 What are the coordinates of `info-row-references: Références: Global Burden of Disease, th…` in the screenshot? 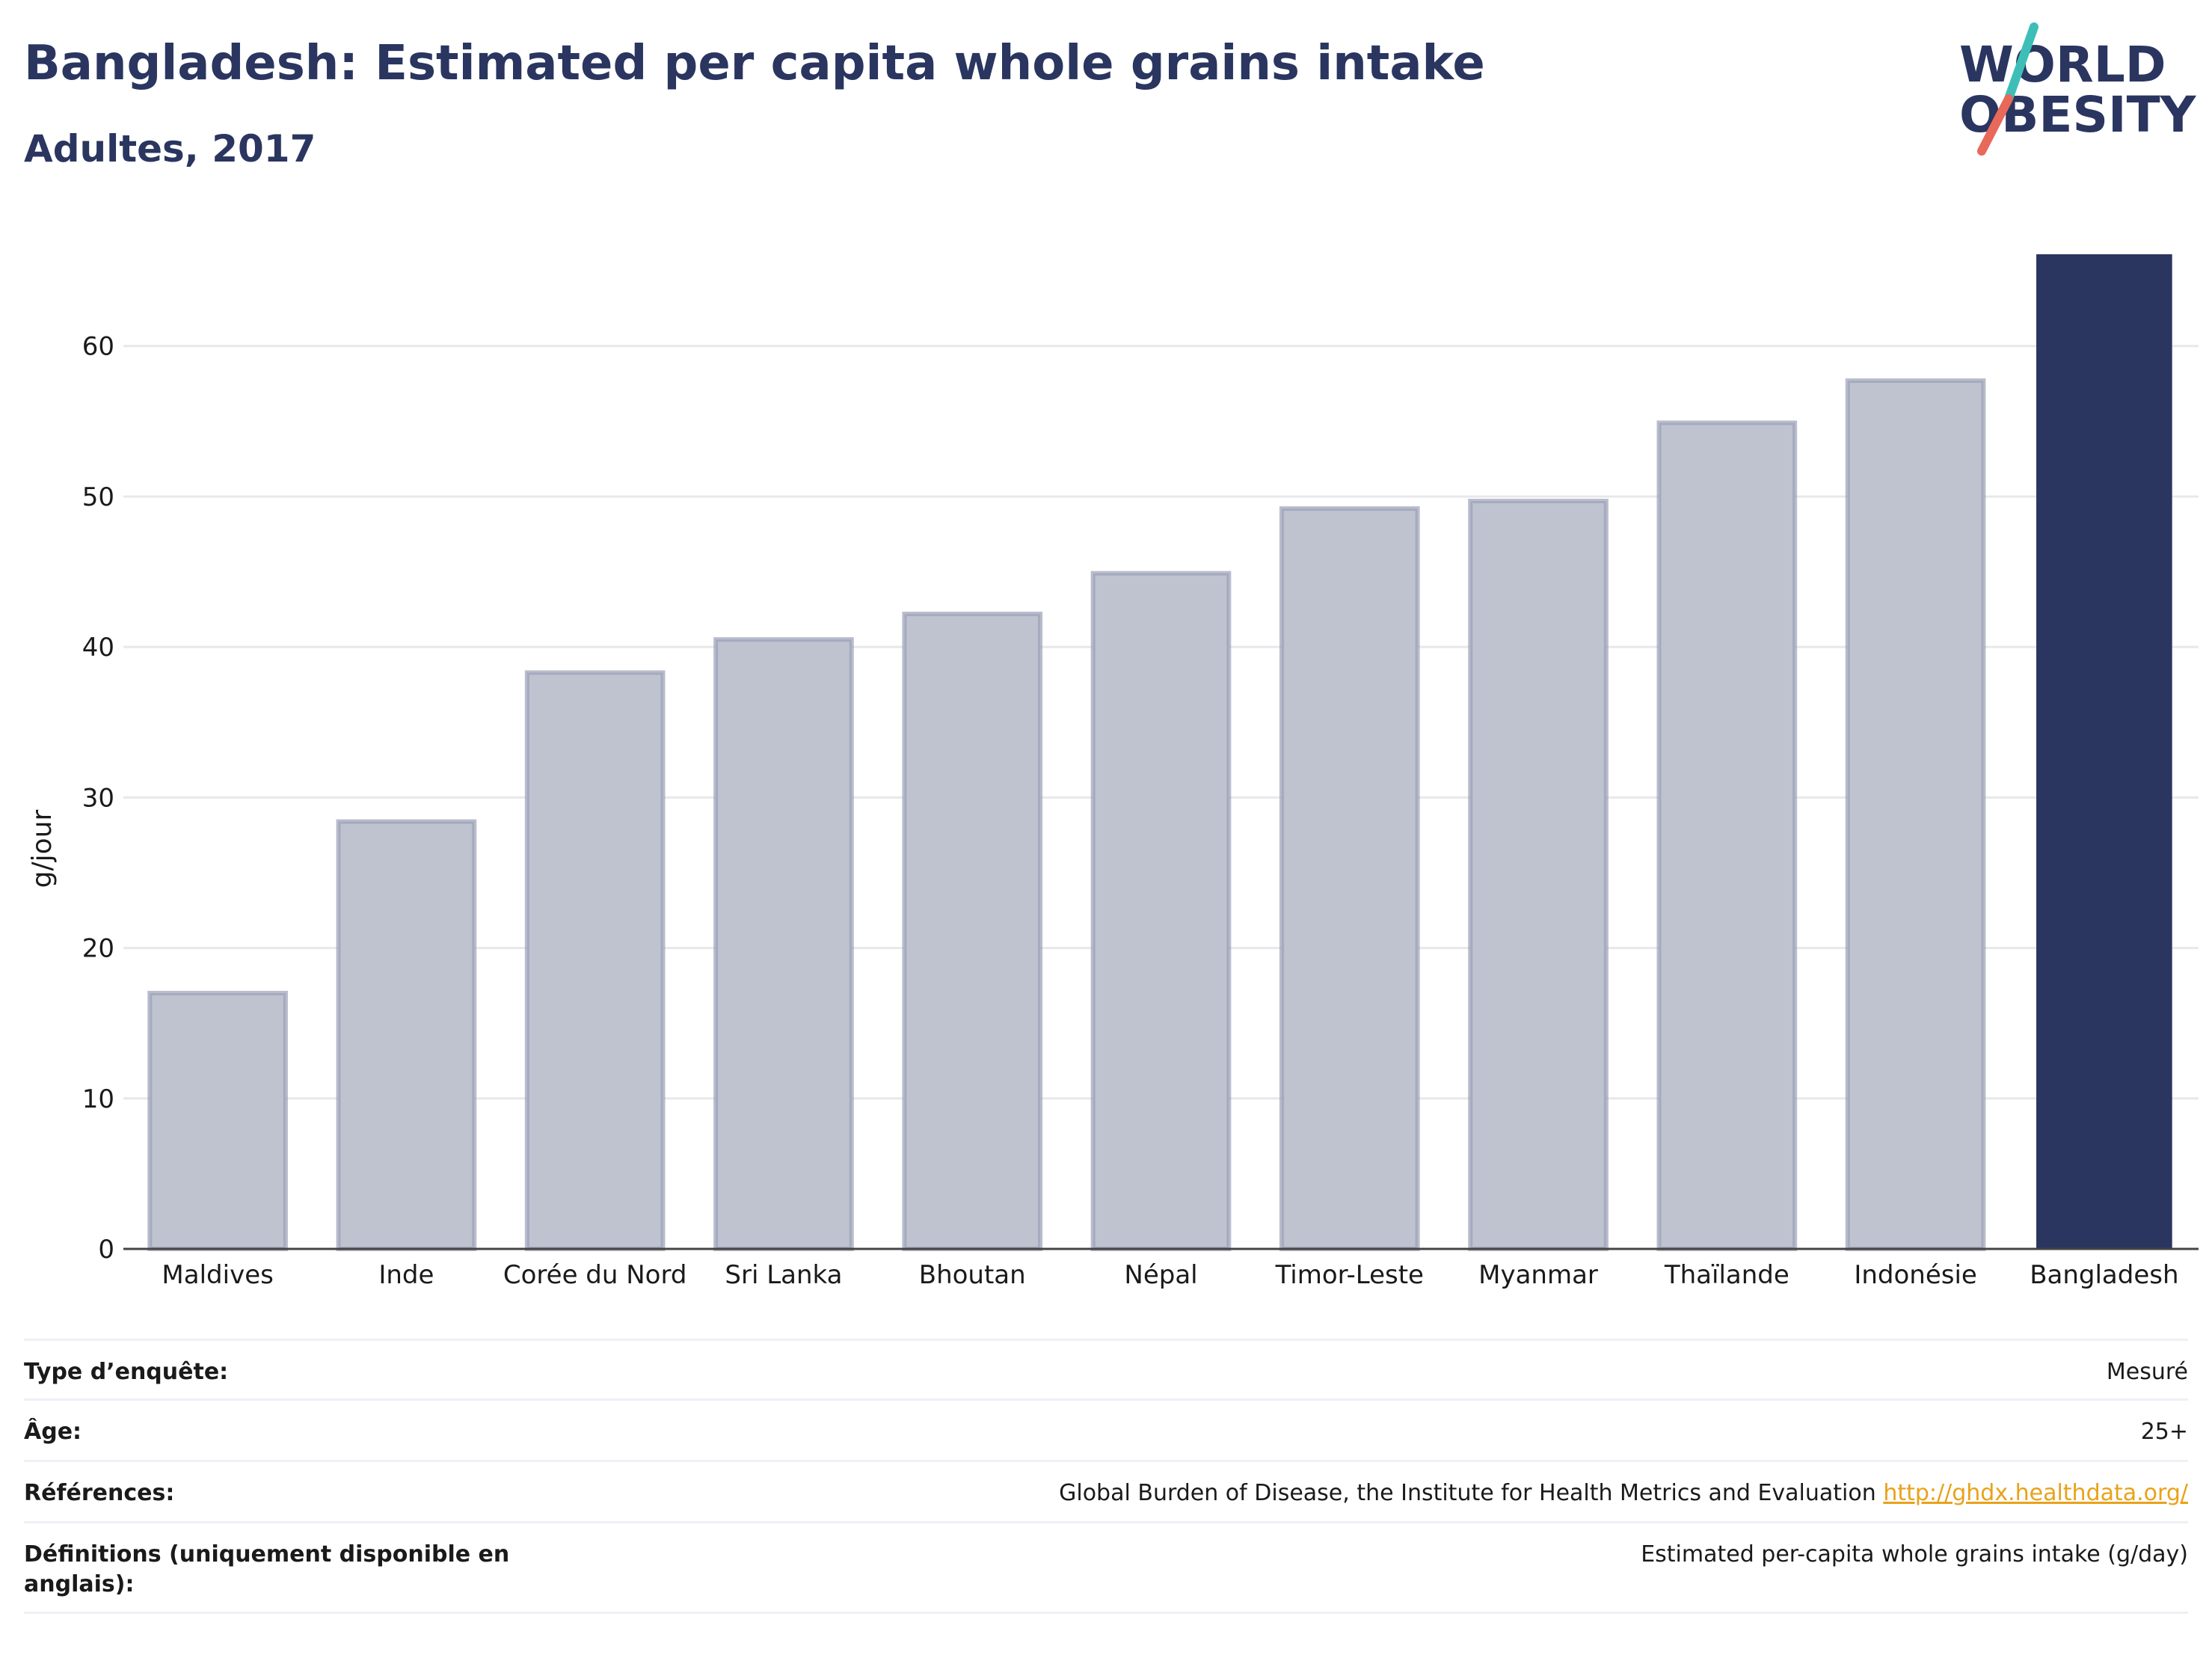 It's located at (1106, 1490).